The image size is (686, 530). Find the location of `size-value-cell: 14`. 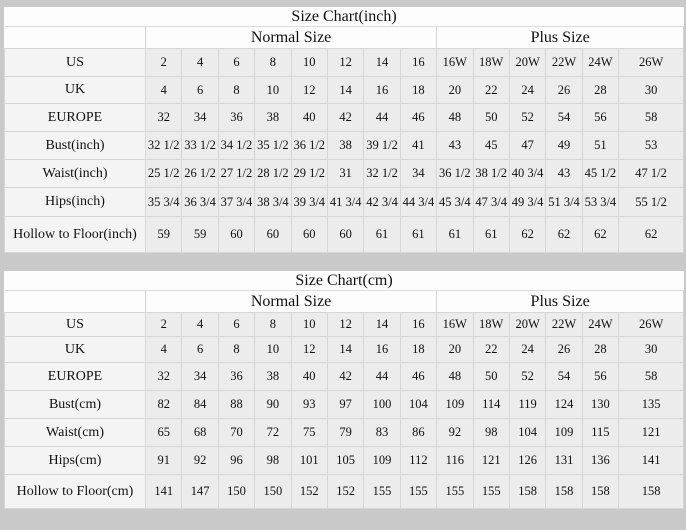

size-value-cell: 14 is located at coordinates (345, 90).